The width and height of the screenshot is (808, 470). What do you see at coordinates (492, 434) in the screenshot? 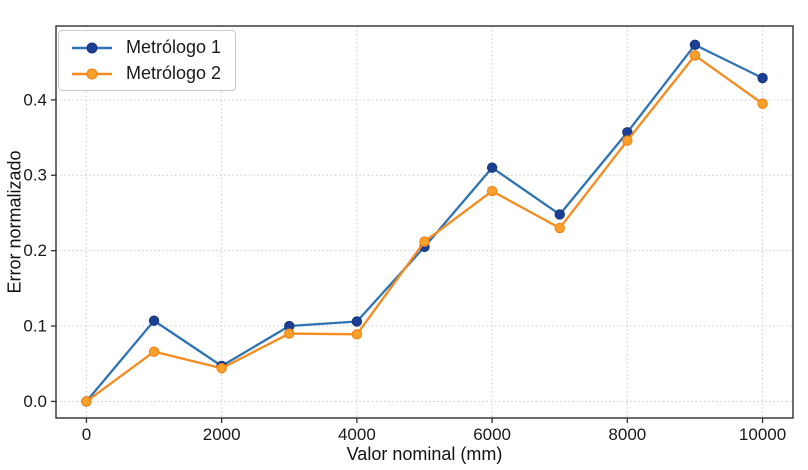
I see `x-tick-label: 6000` at bounding box center [492, 434].